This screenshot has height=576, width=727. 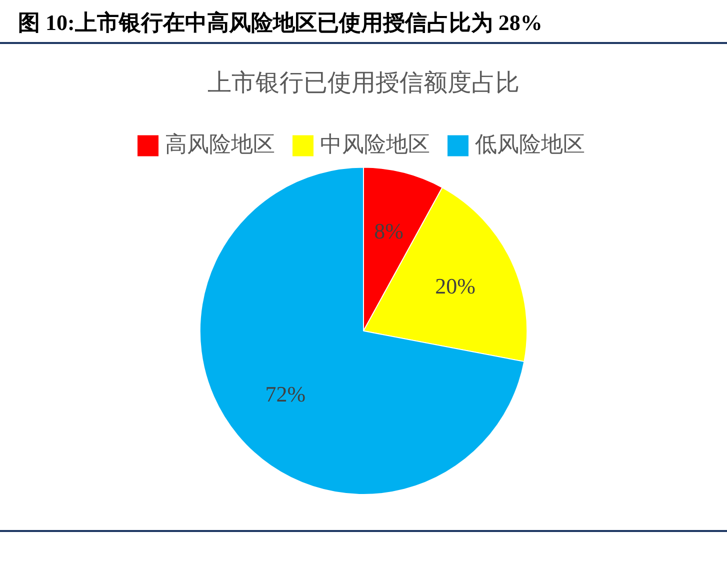 What do you see at coordinates (285, 393) in the screenshot?
I see `data-label: 72%` at bounding box center [285, 393].